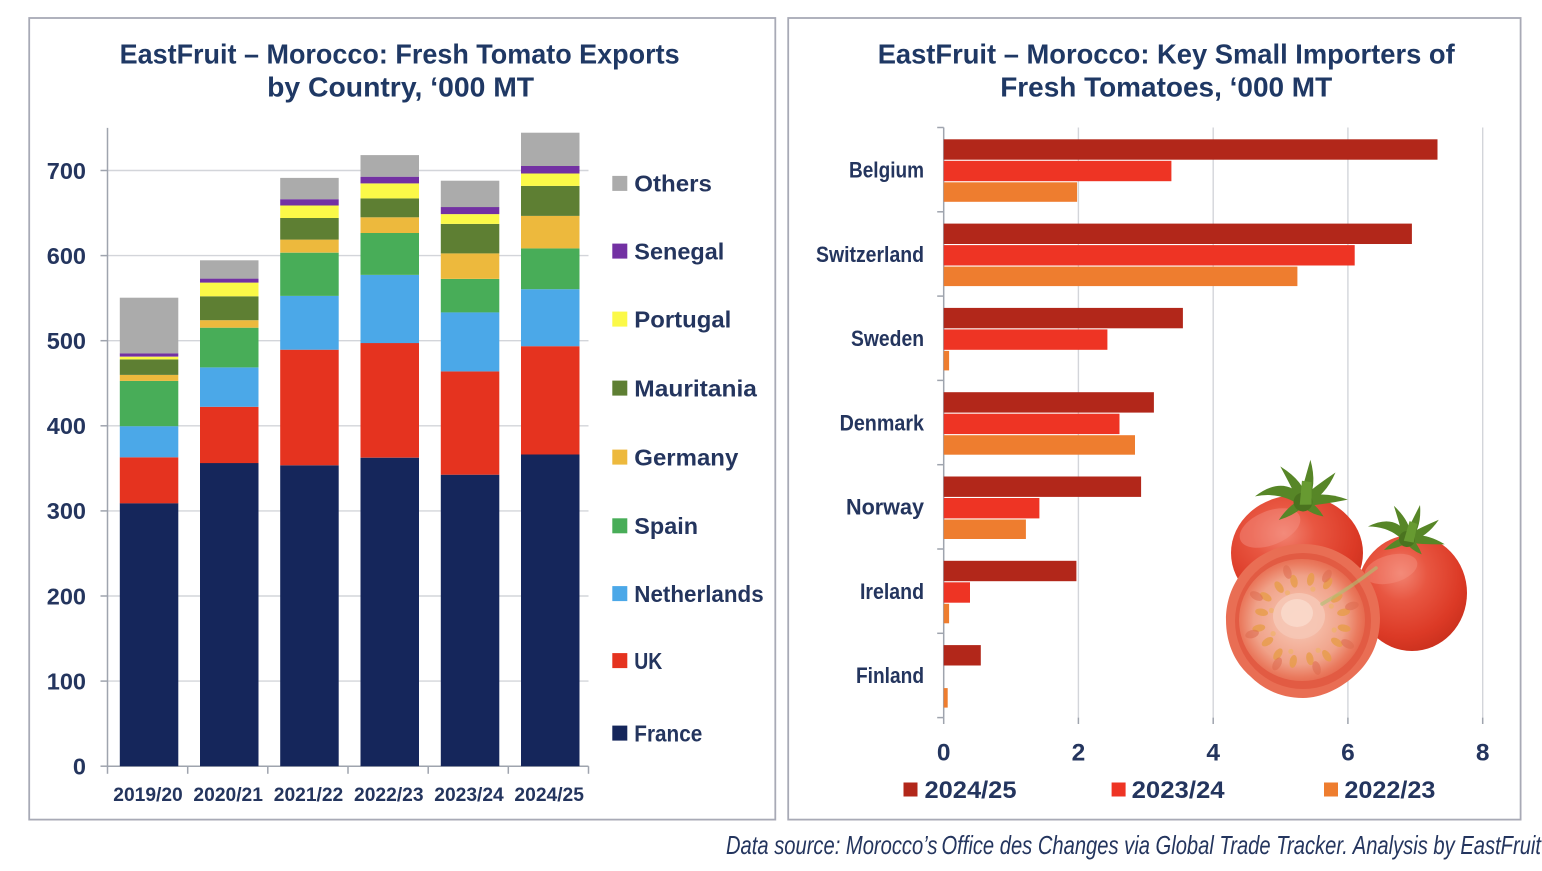  What do you see at coordinates (1483, 753) in the screenshot?
I see `svg-text: 8` at bounding box center [1483, 753].